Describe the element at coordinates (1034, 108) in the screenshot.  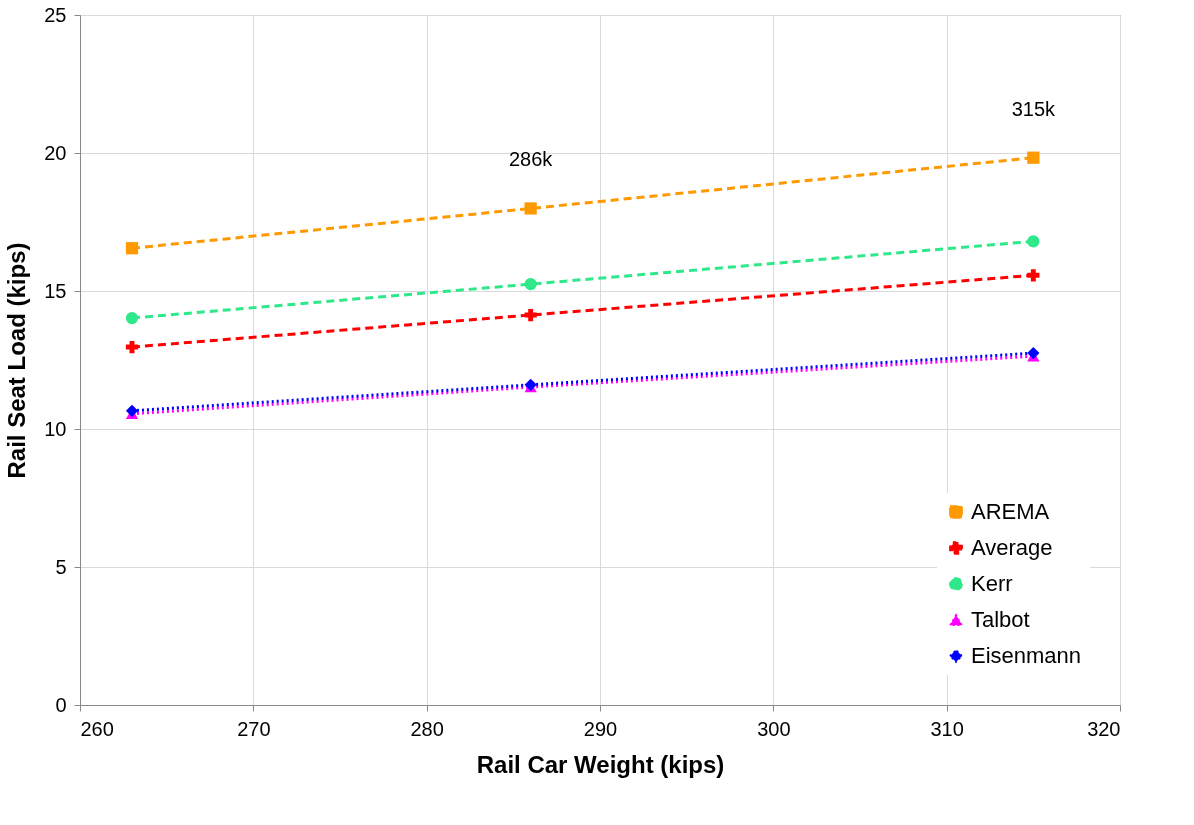
I see `annotation: 315k` at that location.